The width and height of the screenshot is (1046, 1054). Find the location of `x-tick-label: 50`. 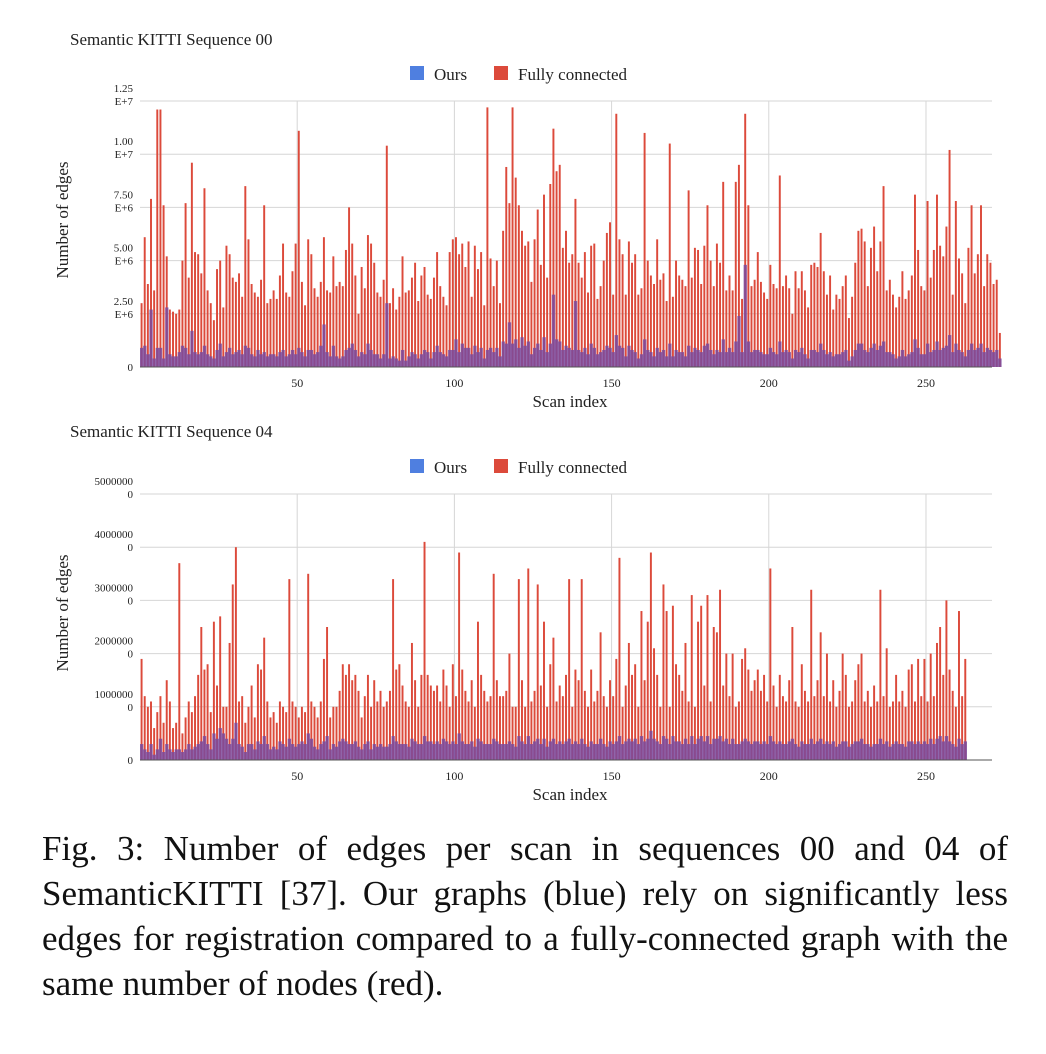

x-tick-label: 50 is located at coordinates (297, 383).